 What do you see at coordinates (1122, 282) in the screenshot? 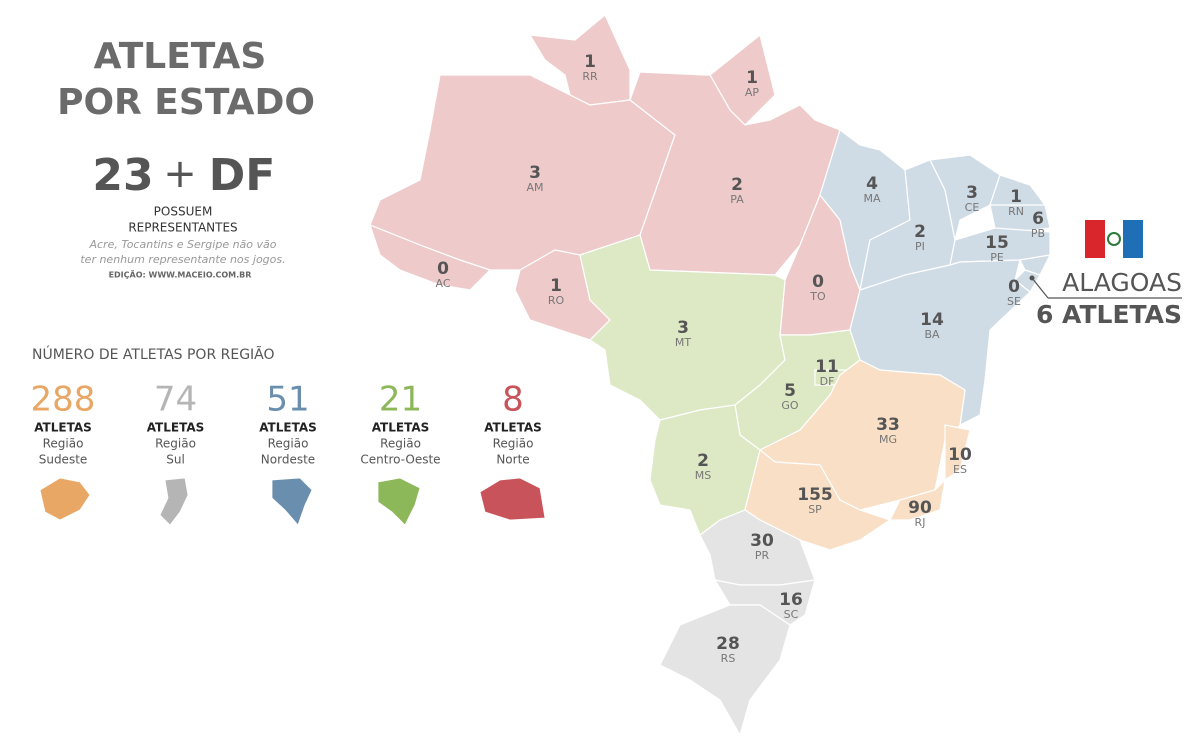
I see `highlight-name: ALAGOAS` at bounding box center [1122, 282].